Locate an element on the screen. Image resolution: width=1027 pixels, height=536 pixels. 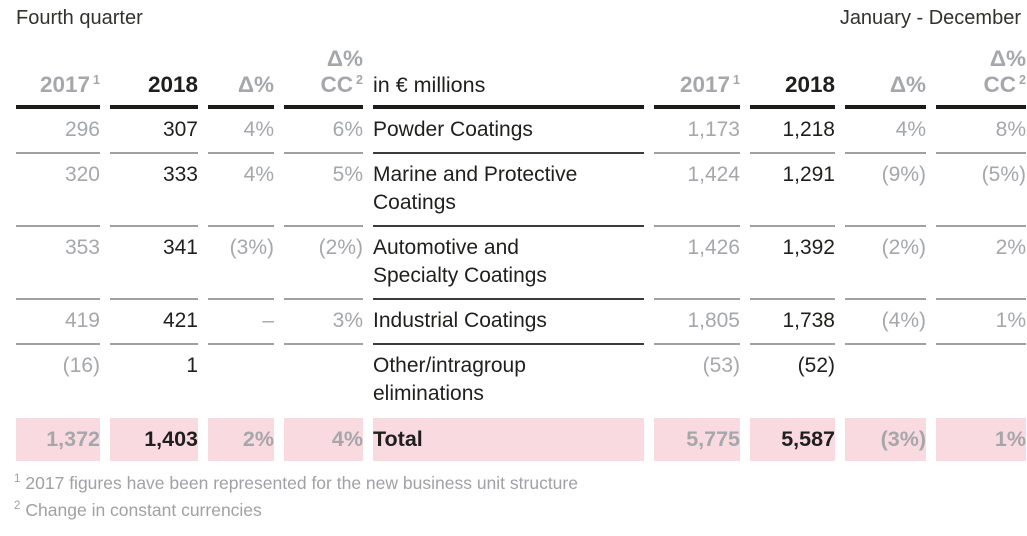
cell-fy-2017: 1,173 is located at coordinates (697, 131).